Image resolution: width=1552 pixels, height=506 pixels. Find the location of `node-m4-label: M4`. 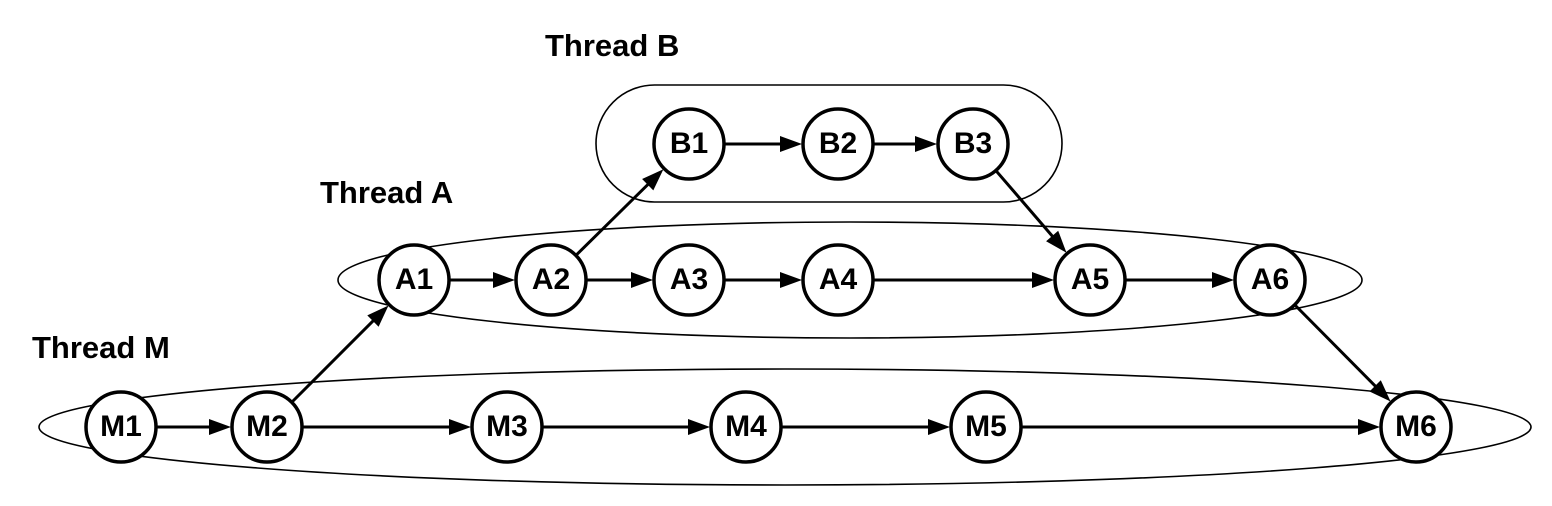

node-m4-label: M4 is located at coordinates (746, 426).